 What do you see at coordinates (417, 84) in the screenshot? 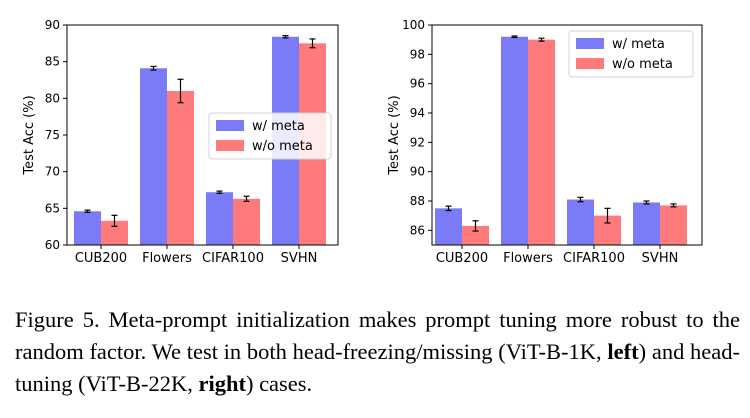
I see `y-tick-label: 96` at bounding box center [417, 84].